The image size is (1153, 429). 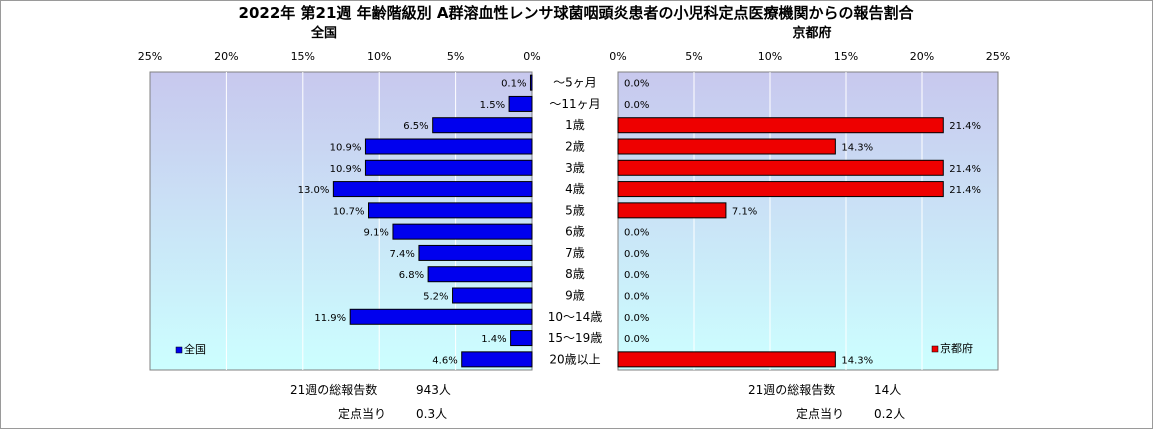 What do you see at coordinates (330, 318) in the screenshot?
I see `bar-value-label: 11.9%` at bounding box center [330, 318].